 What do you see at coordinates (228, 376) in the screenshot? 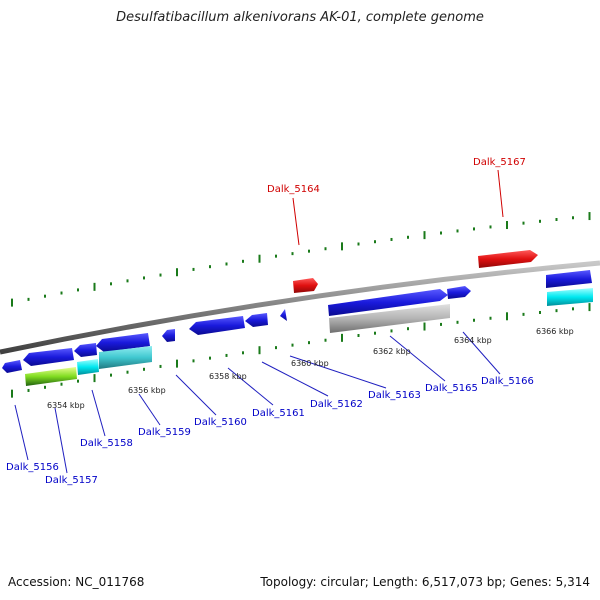
I see `scale-label: 6358 kbp` at bounding box center [228, 376].